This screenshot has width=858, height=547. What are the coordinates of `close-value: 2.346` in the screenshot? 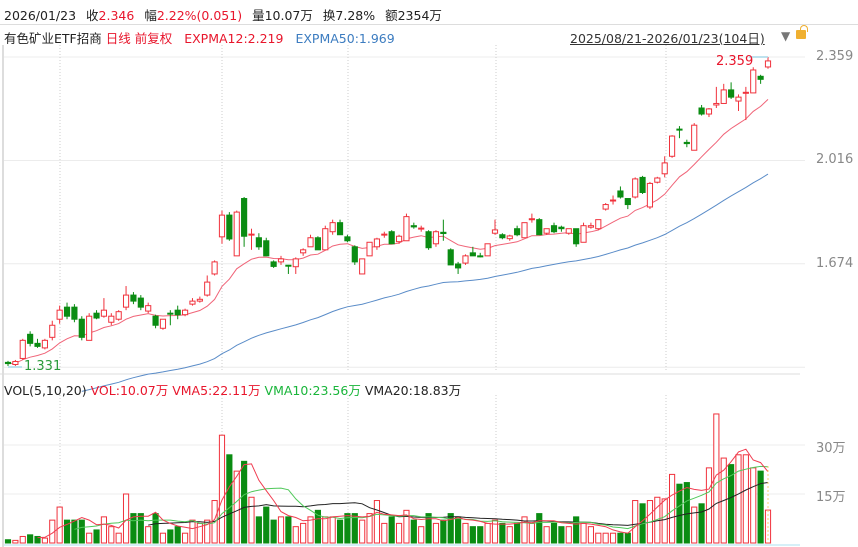 It's located at (116, 15).